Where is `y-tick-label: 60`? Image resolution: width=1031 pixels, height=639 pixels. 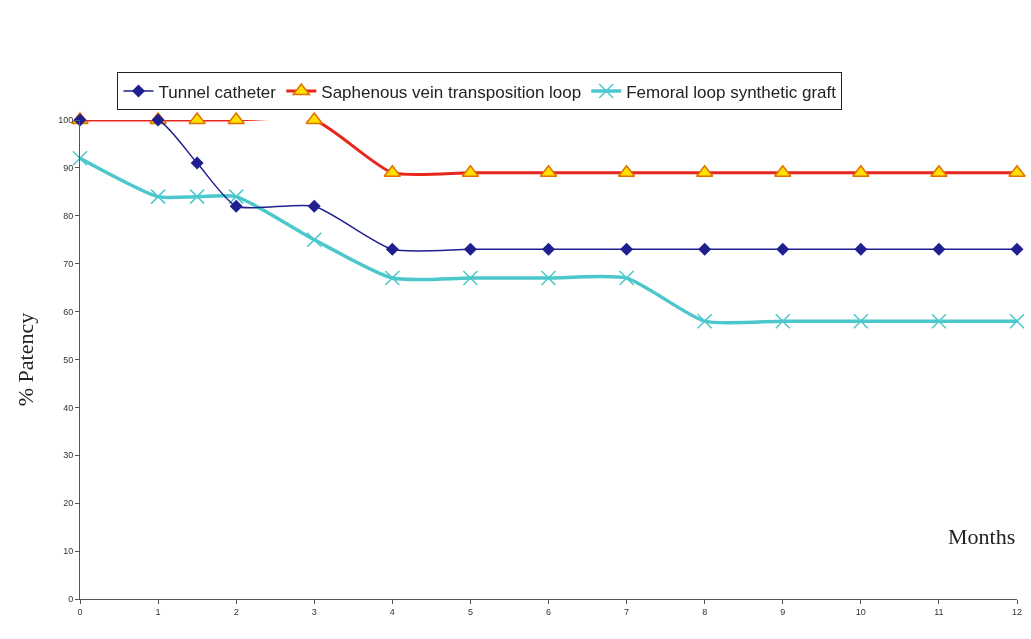 y-tick-label: 60 is located at coordinates (68, 311).